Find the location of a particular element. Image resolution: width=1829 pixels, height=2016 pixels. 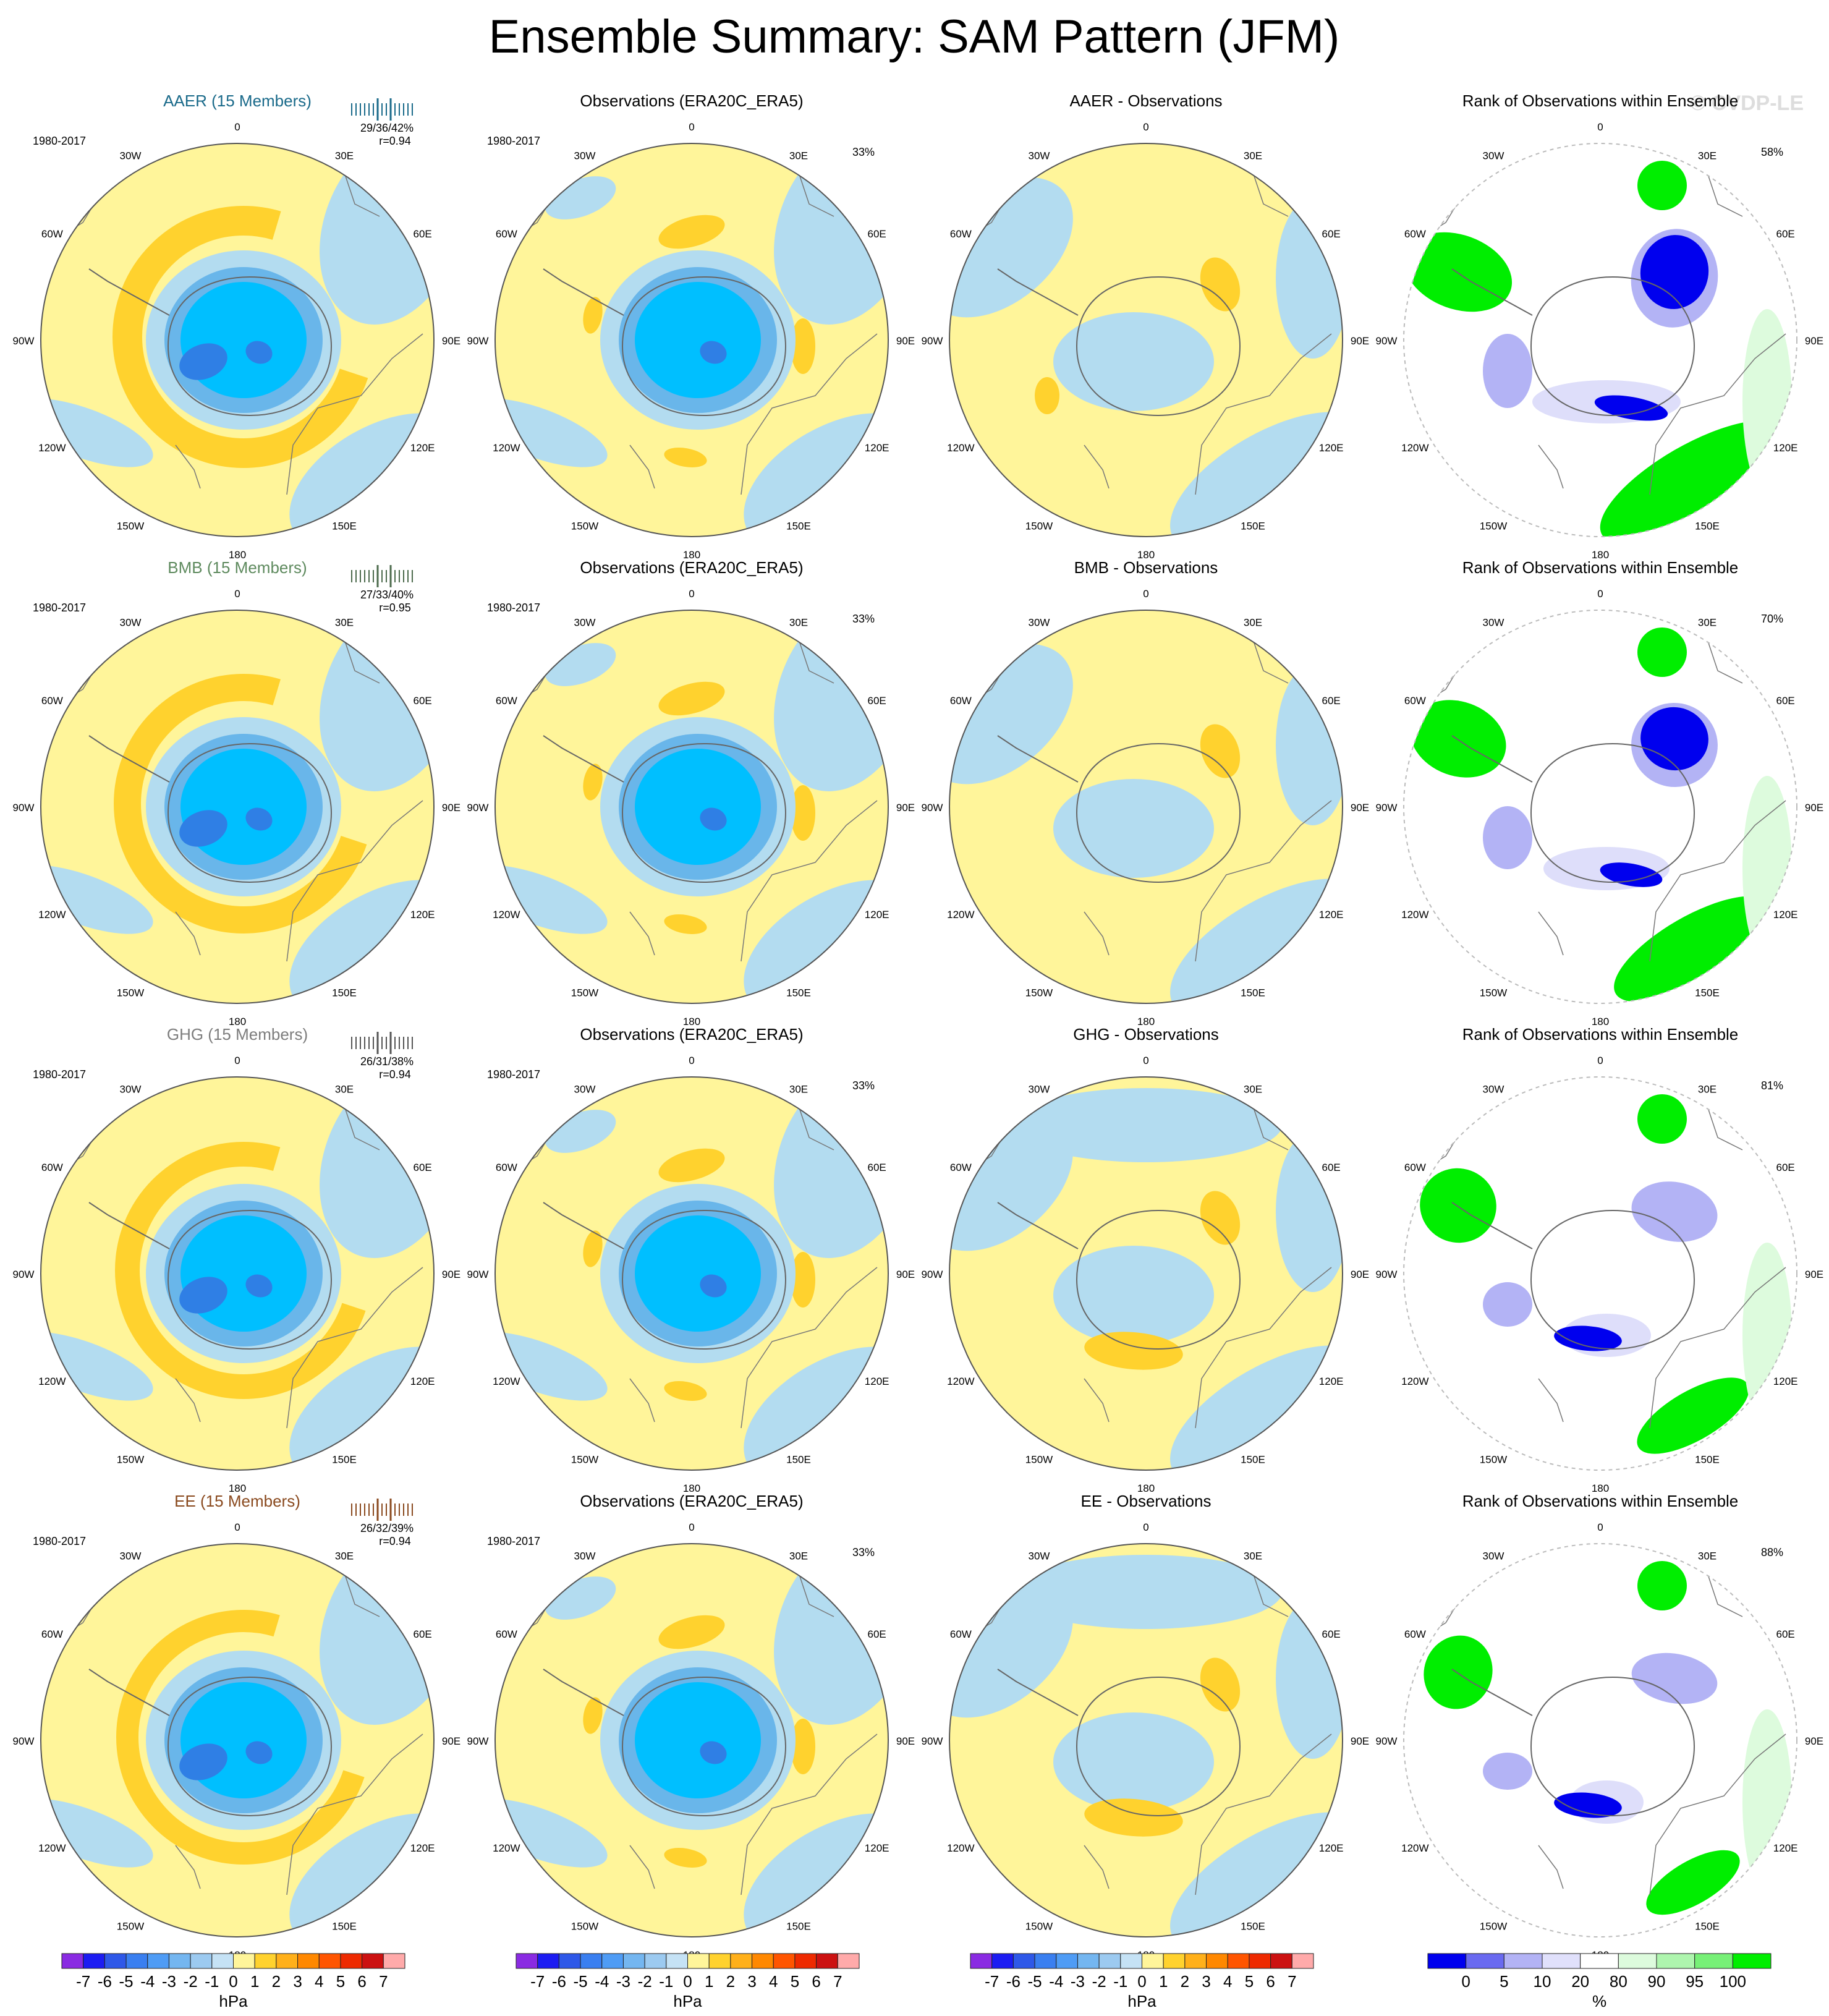

longitude-label: 150E is located at coordinates (798, 526).